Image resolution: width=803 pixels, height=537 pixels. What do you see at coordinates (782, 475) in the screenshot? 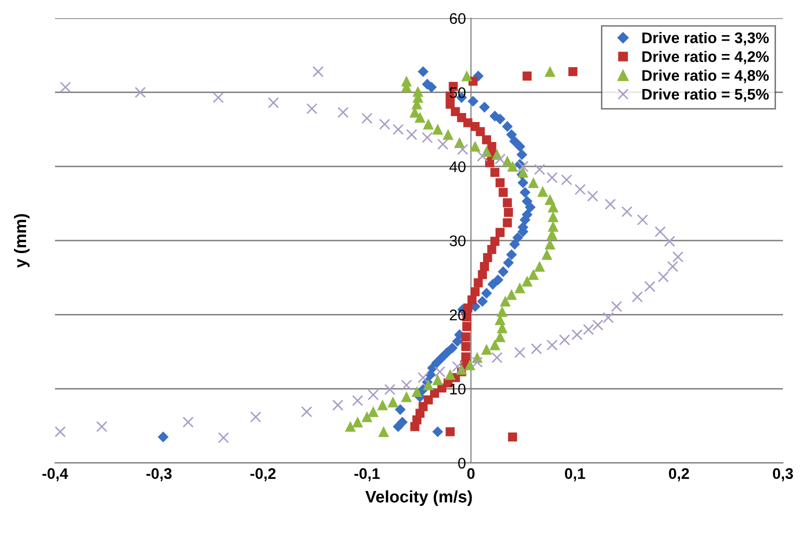
I see `x-tick-label: 0,3` at bounding box center [782, 475].